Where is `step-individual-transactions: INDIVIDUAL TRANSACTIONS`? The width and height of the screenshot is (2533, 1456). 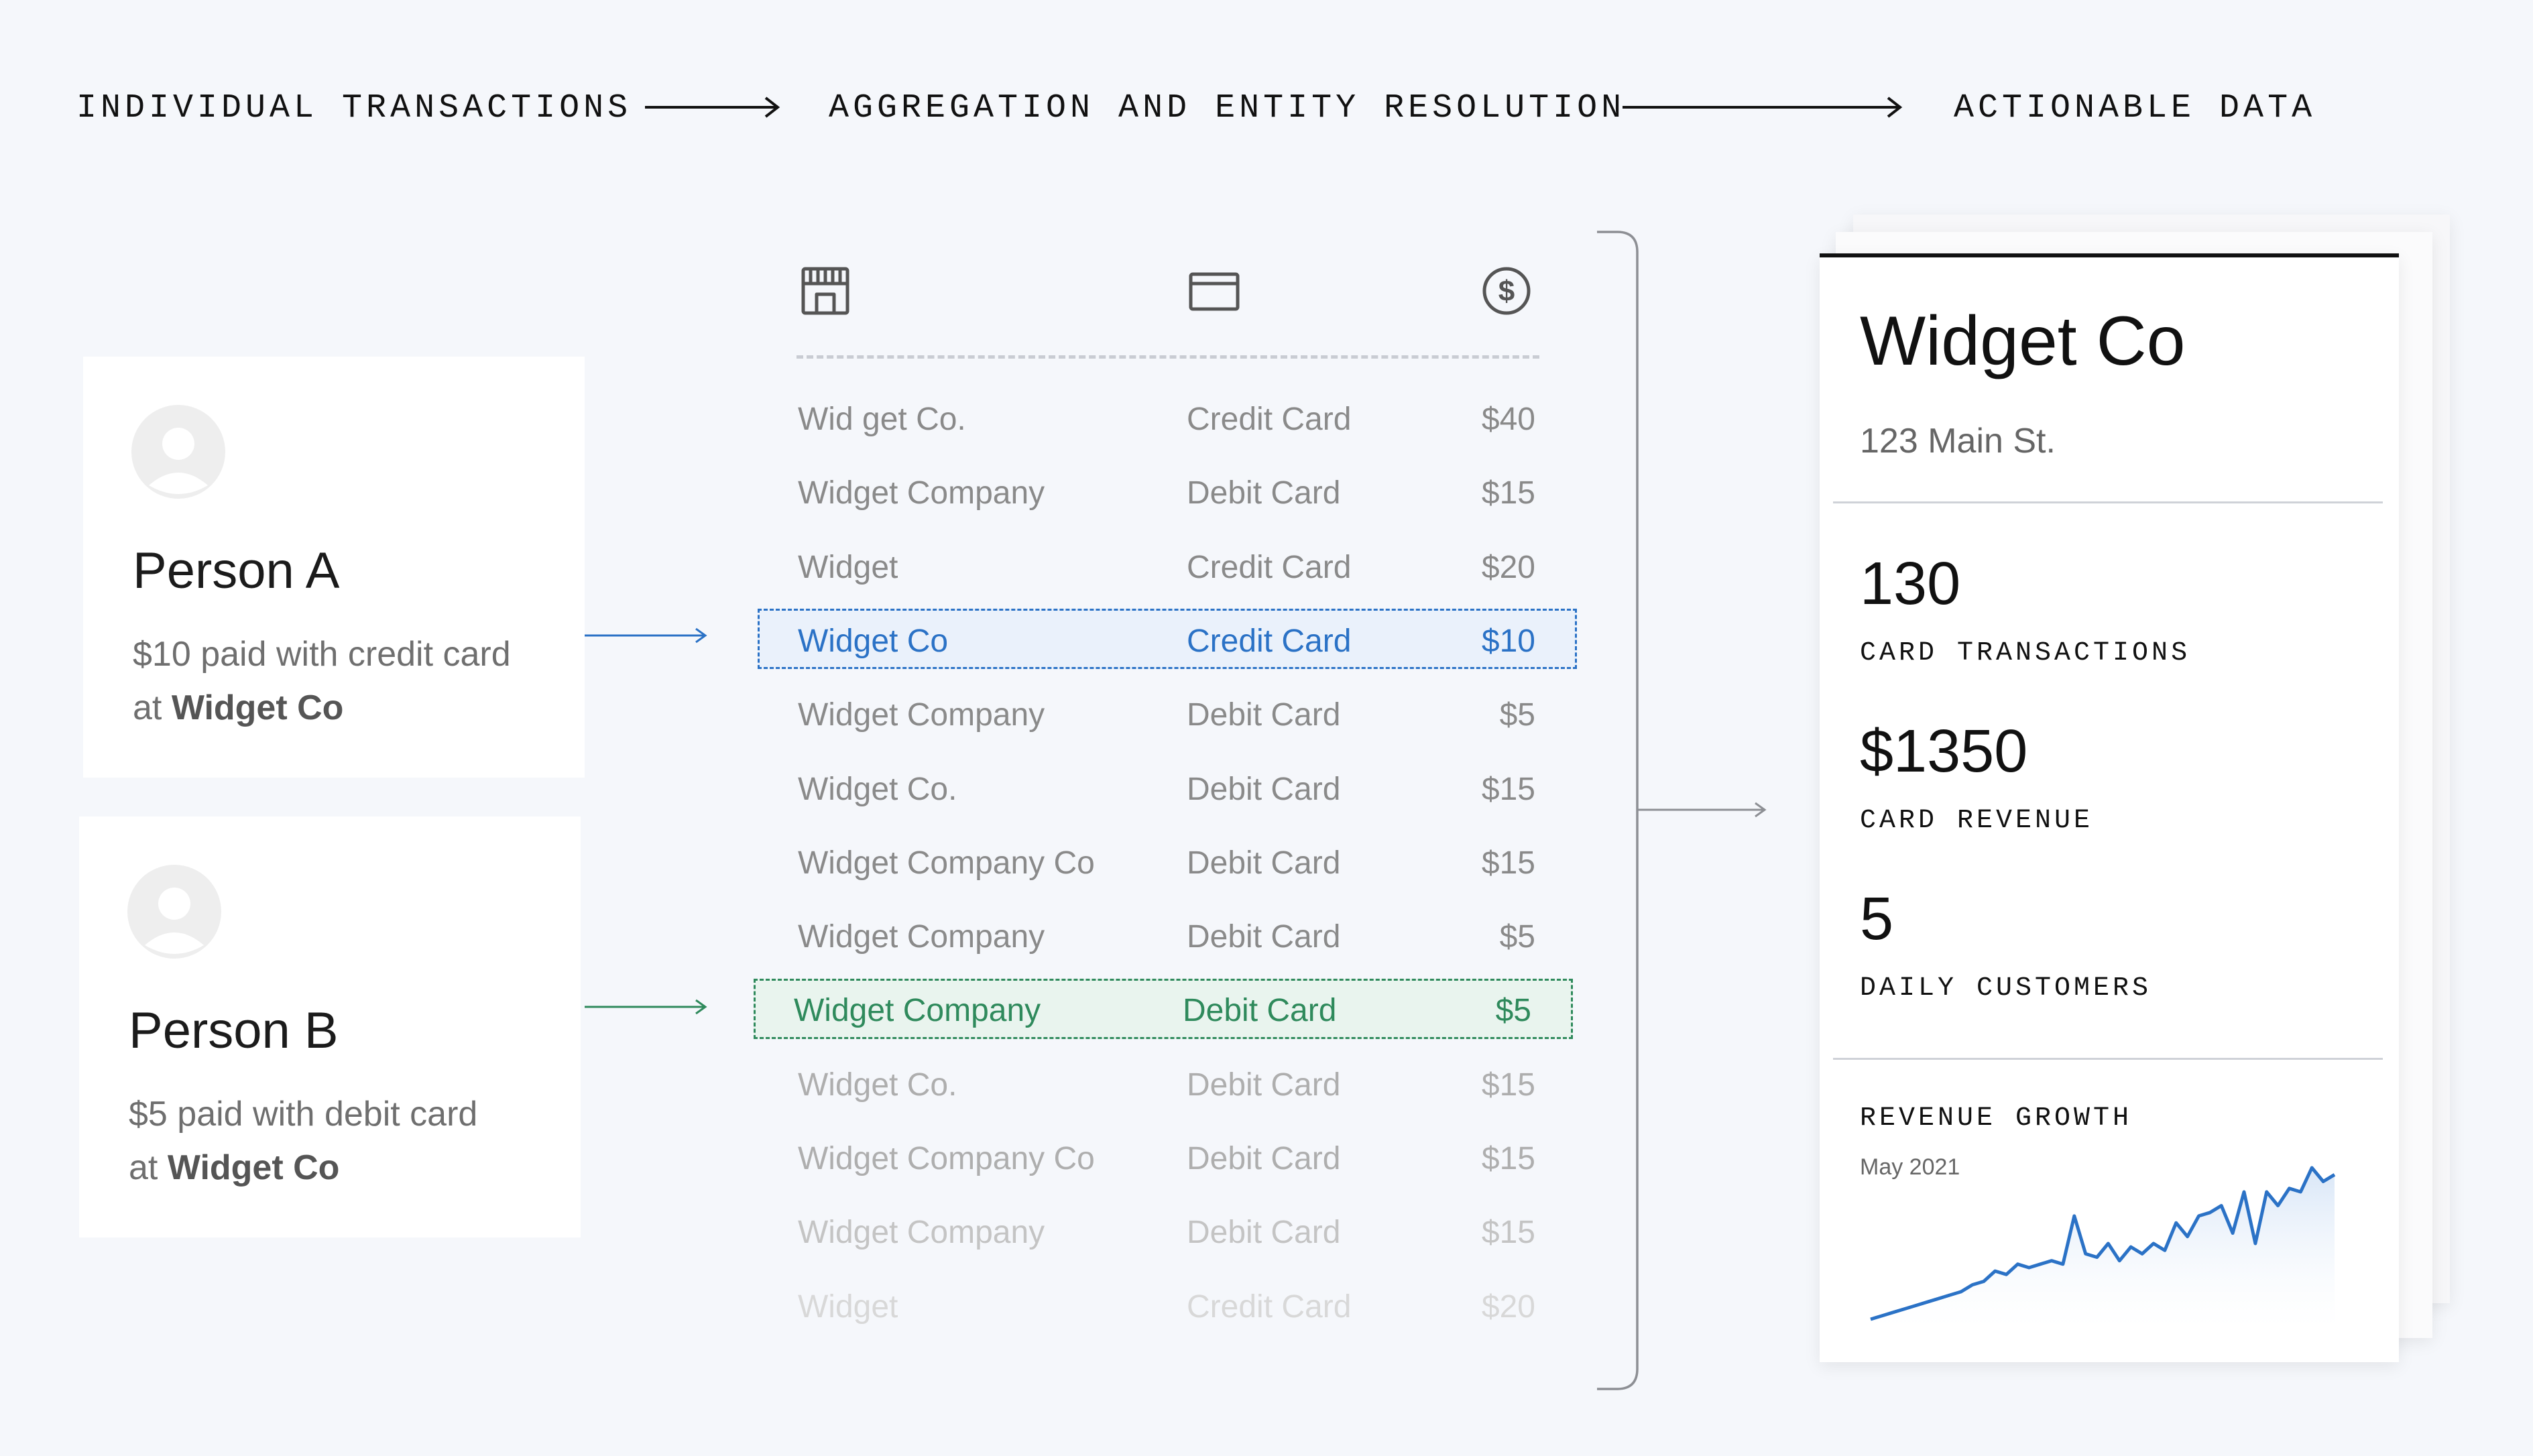 step-individual-transactions: INDIVIDUAL TRANSACTIONS is located at coordinates (354, 108).